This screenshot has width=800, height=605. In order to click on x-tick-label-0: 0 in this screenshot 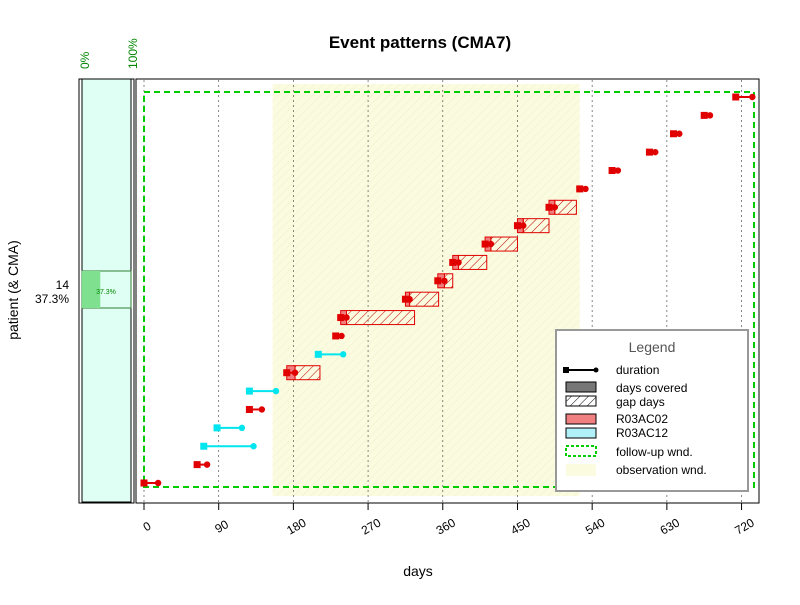, I will do `click(147, 527)`.